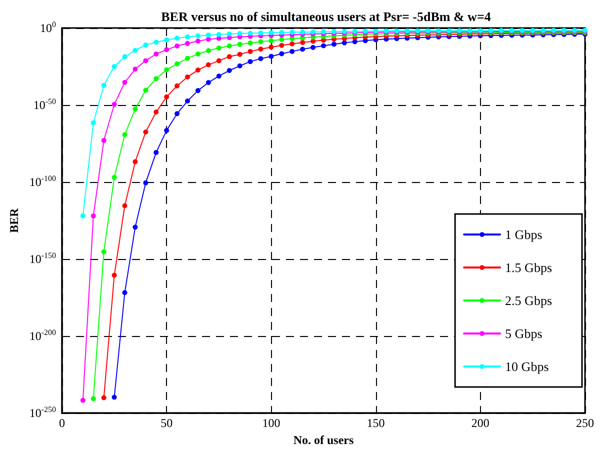  What do you see at coordinates (523, 234) in the screenshot?
I see `legend-label: 1 Gbps` at bounding box center [523, 234].